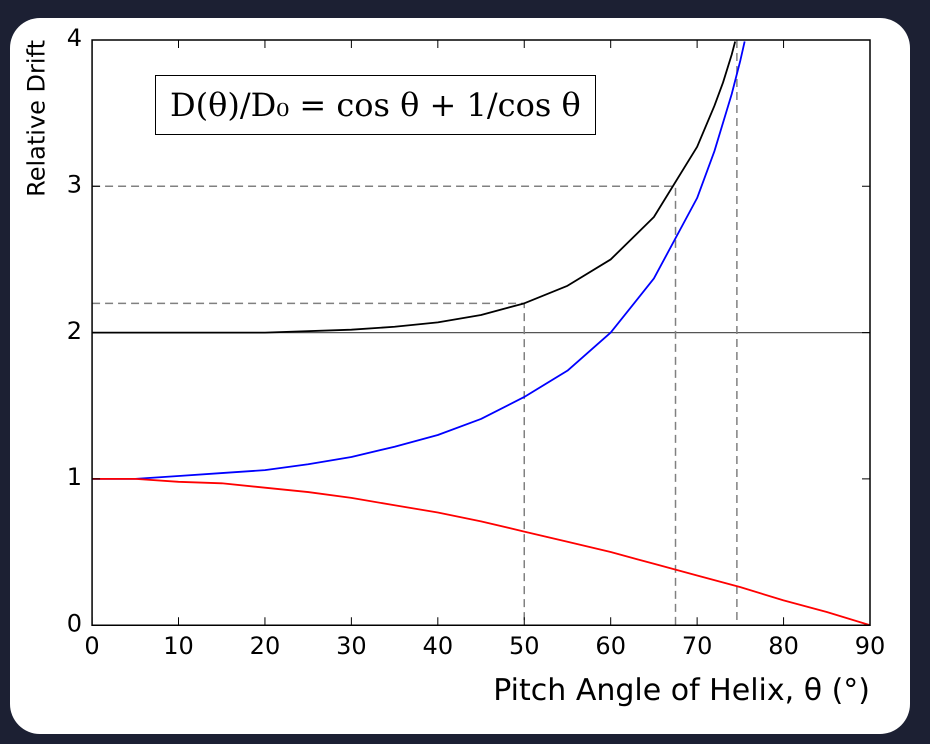 This screenshot has width=930, height=744. What do you see at coordinates (375, 105) in the screenshot?
I see `annotation: D(θ)/D₀ = cos θ + 1/cos θ` at bounding box center [375, 105].